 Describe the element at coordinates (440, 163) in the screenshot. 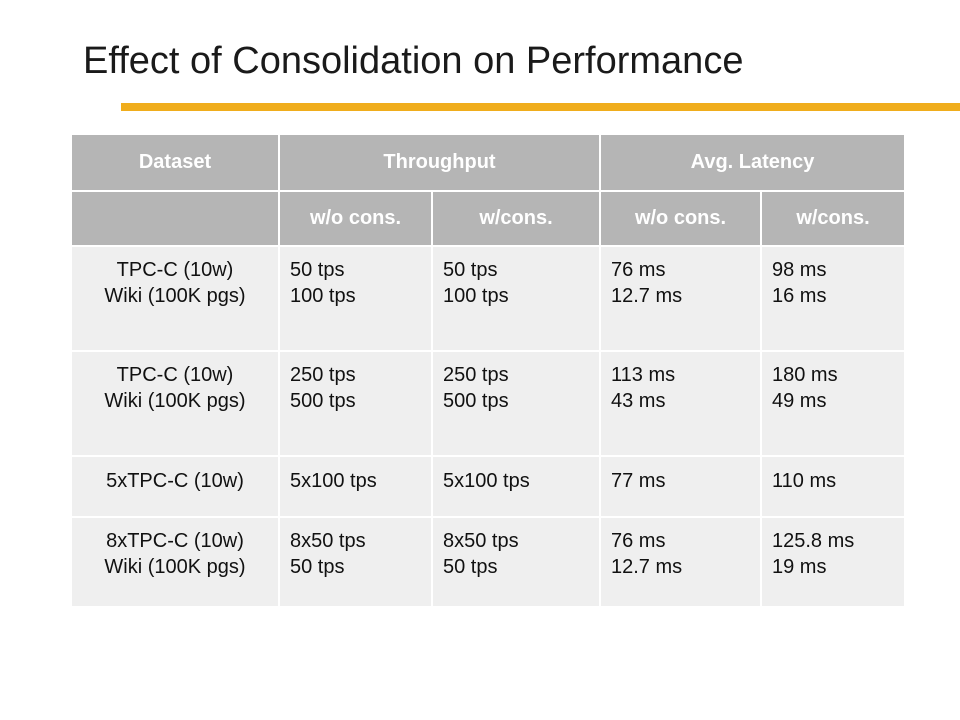

I see `header-throughput: Throughput` at that location.